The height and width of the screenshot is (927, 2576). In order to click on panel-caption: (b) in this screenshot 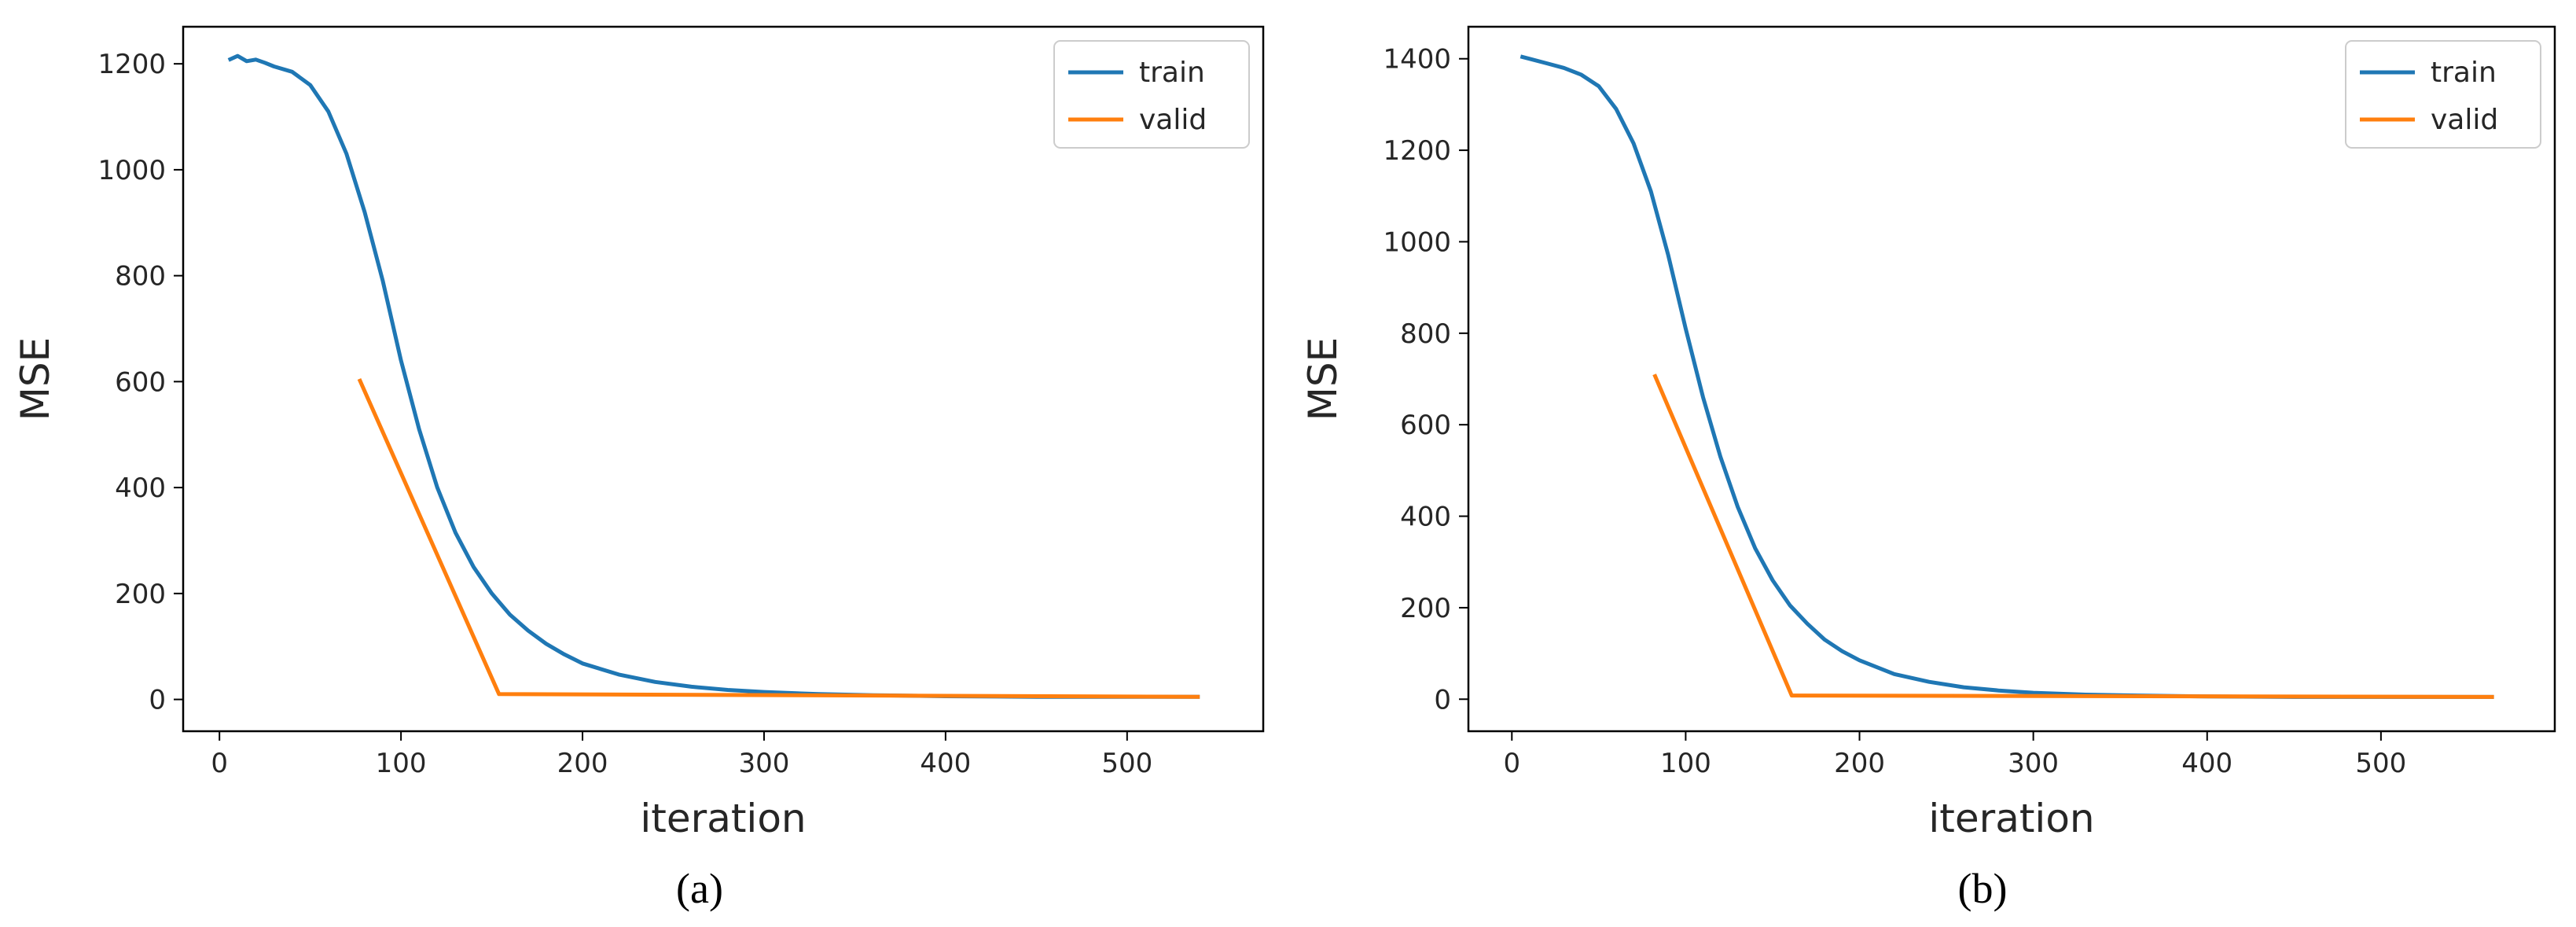, I will do `click(1983, 889)`.